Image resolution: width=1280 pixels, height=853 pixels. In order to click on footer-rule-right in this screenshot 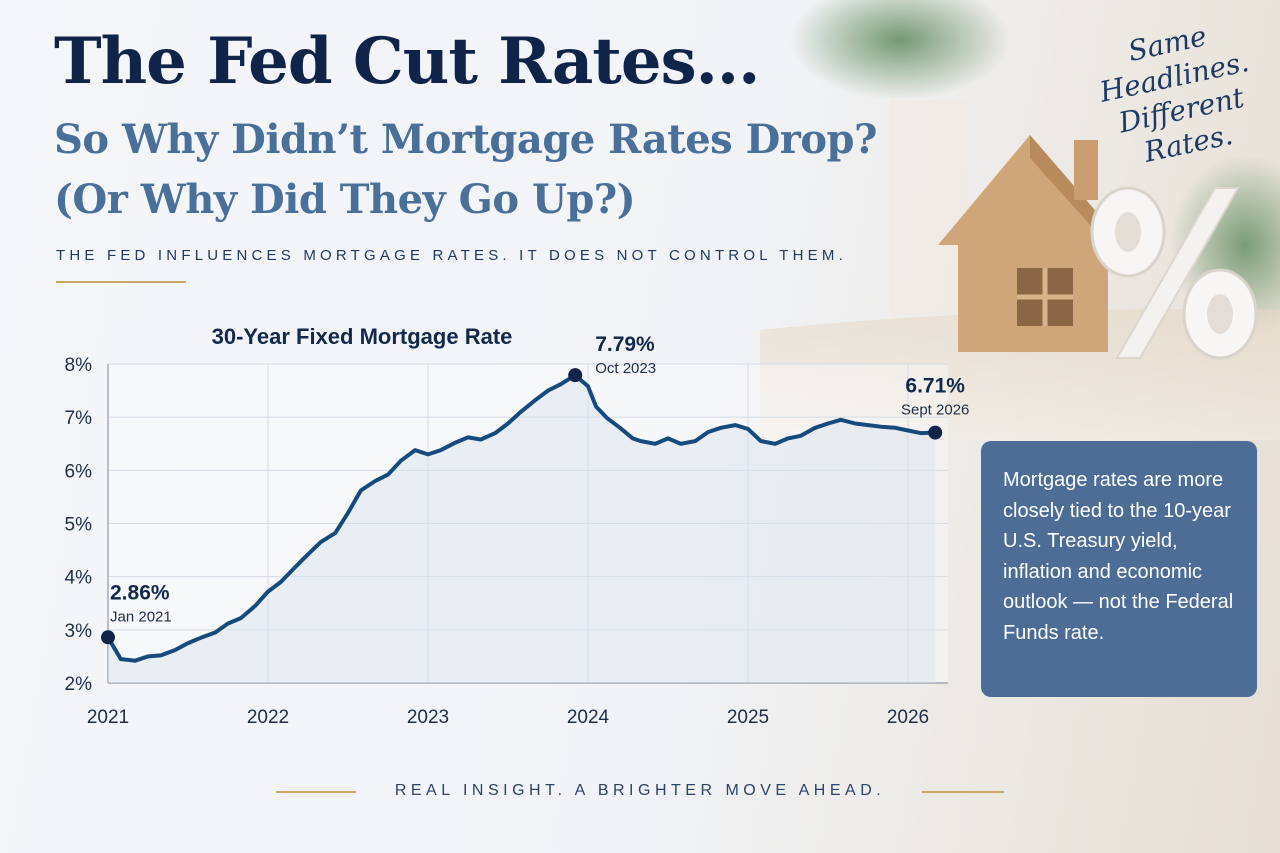, I will do `click(963, 792)`.